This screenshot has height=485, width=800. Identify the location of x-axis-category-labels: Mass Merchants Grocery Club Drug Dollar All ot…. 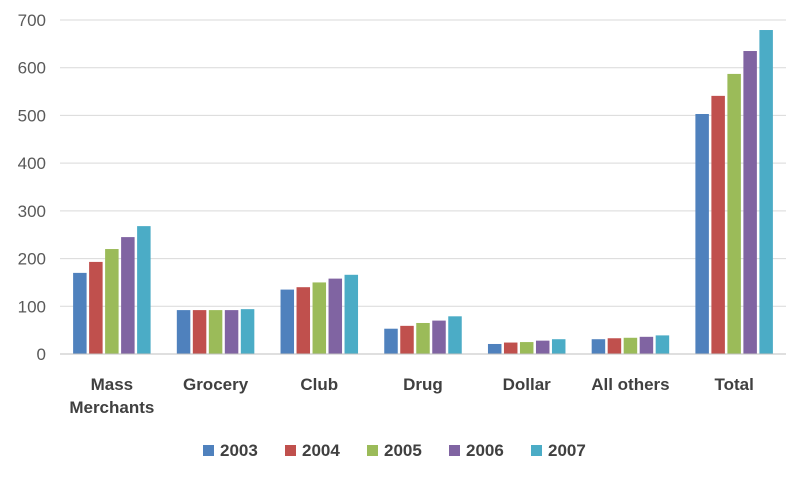
(411, 396).